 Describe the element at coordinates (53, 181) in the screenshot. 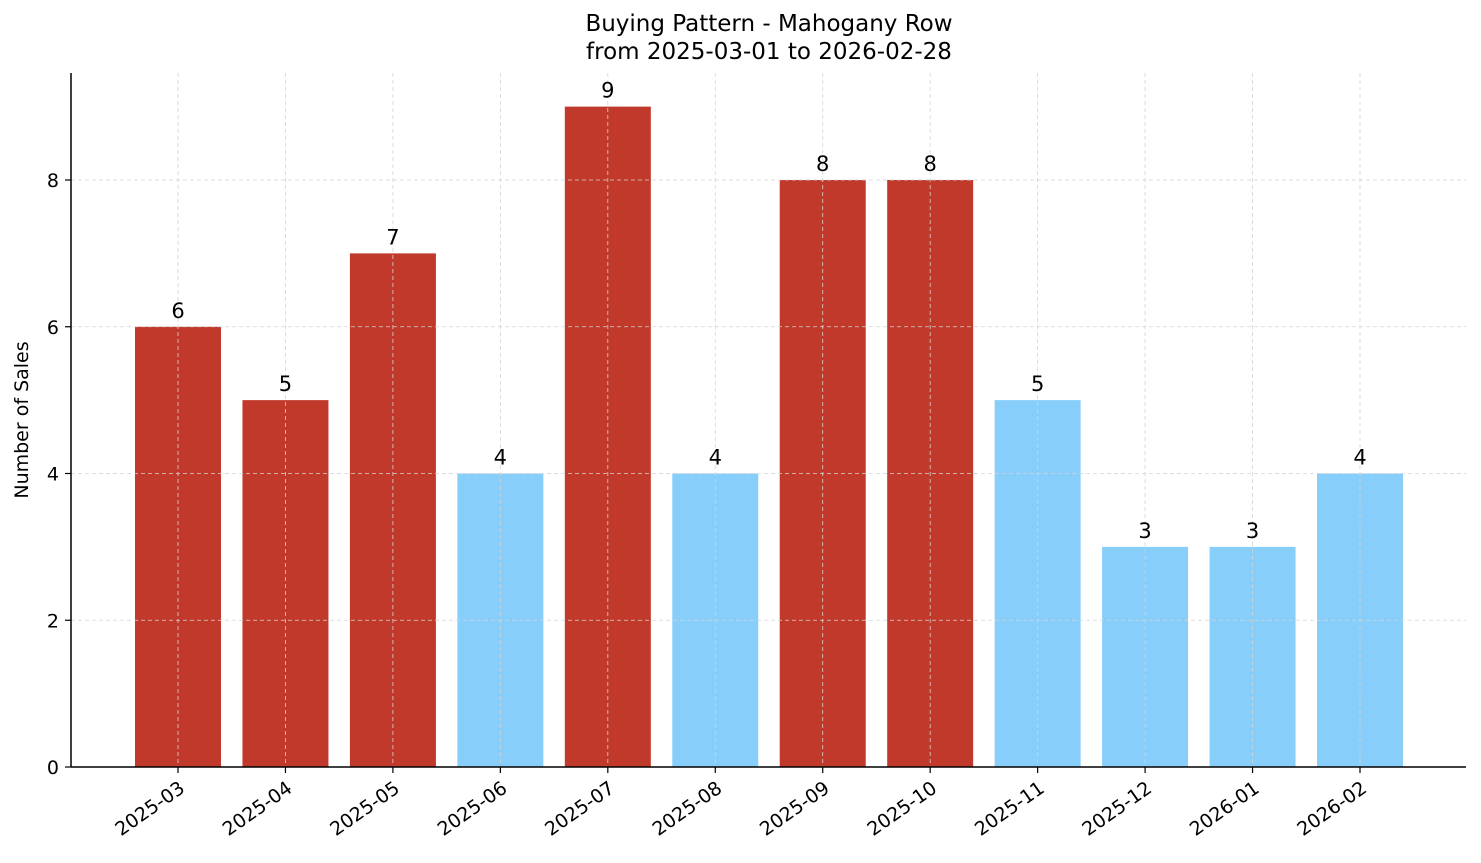

I see `y-tick-label: 8` at that location.